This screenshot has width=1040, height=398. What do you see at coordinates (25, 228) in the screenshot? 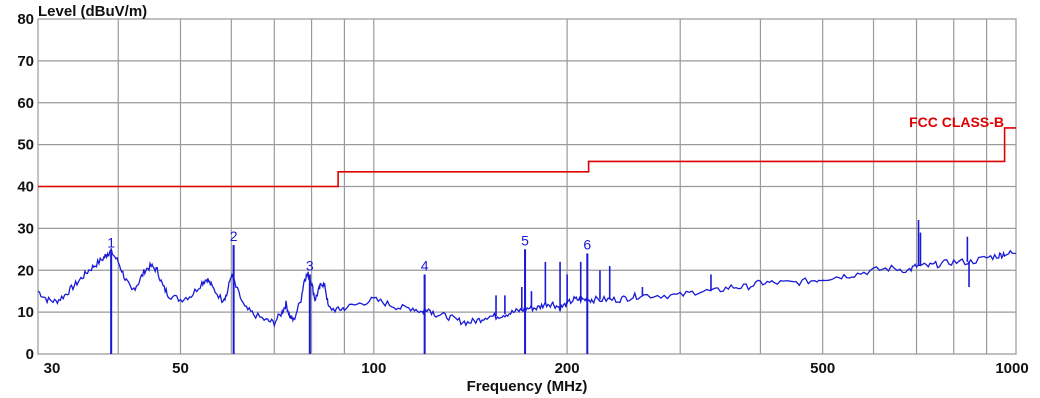
I see `y-tick-label: 30` at bounding box center [25, 228].